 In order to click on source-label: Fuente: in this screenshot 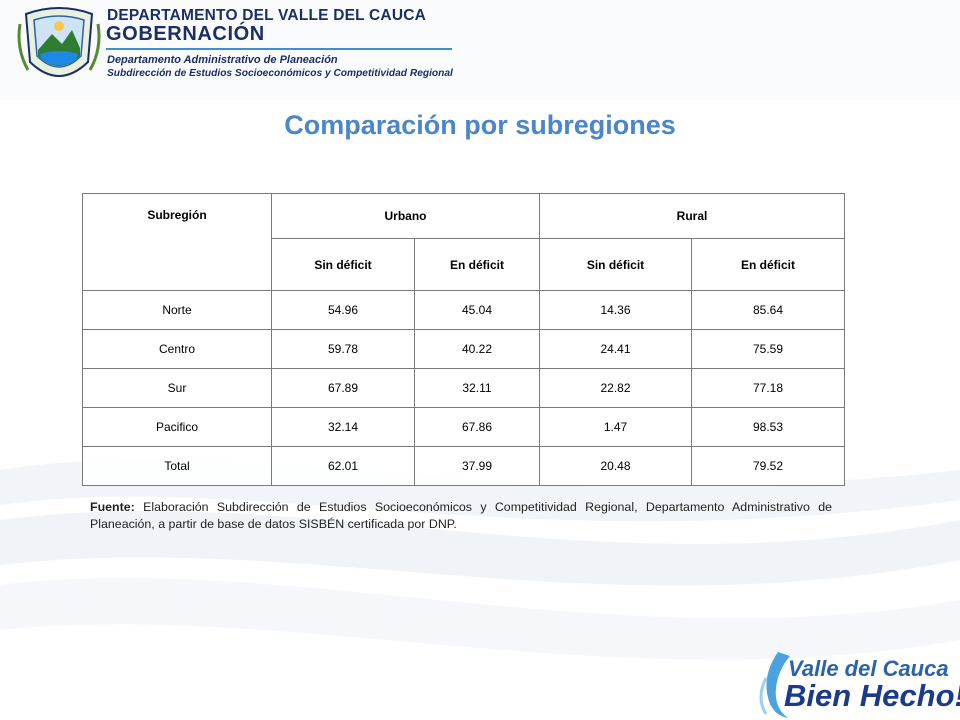, I will do `click(112, 507)`.